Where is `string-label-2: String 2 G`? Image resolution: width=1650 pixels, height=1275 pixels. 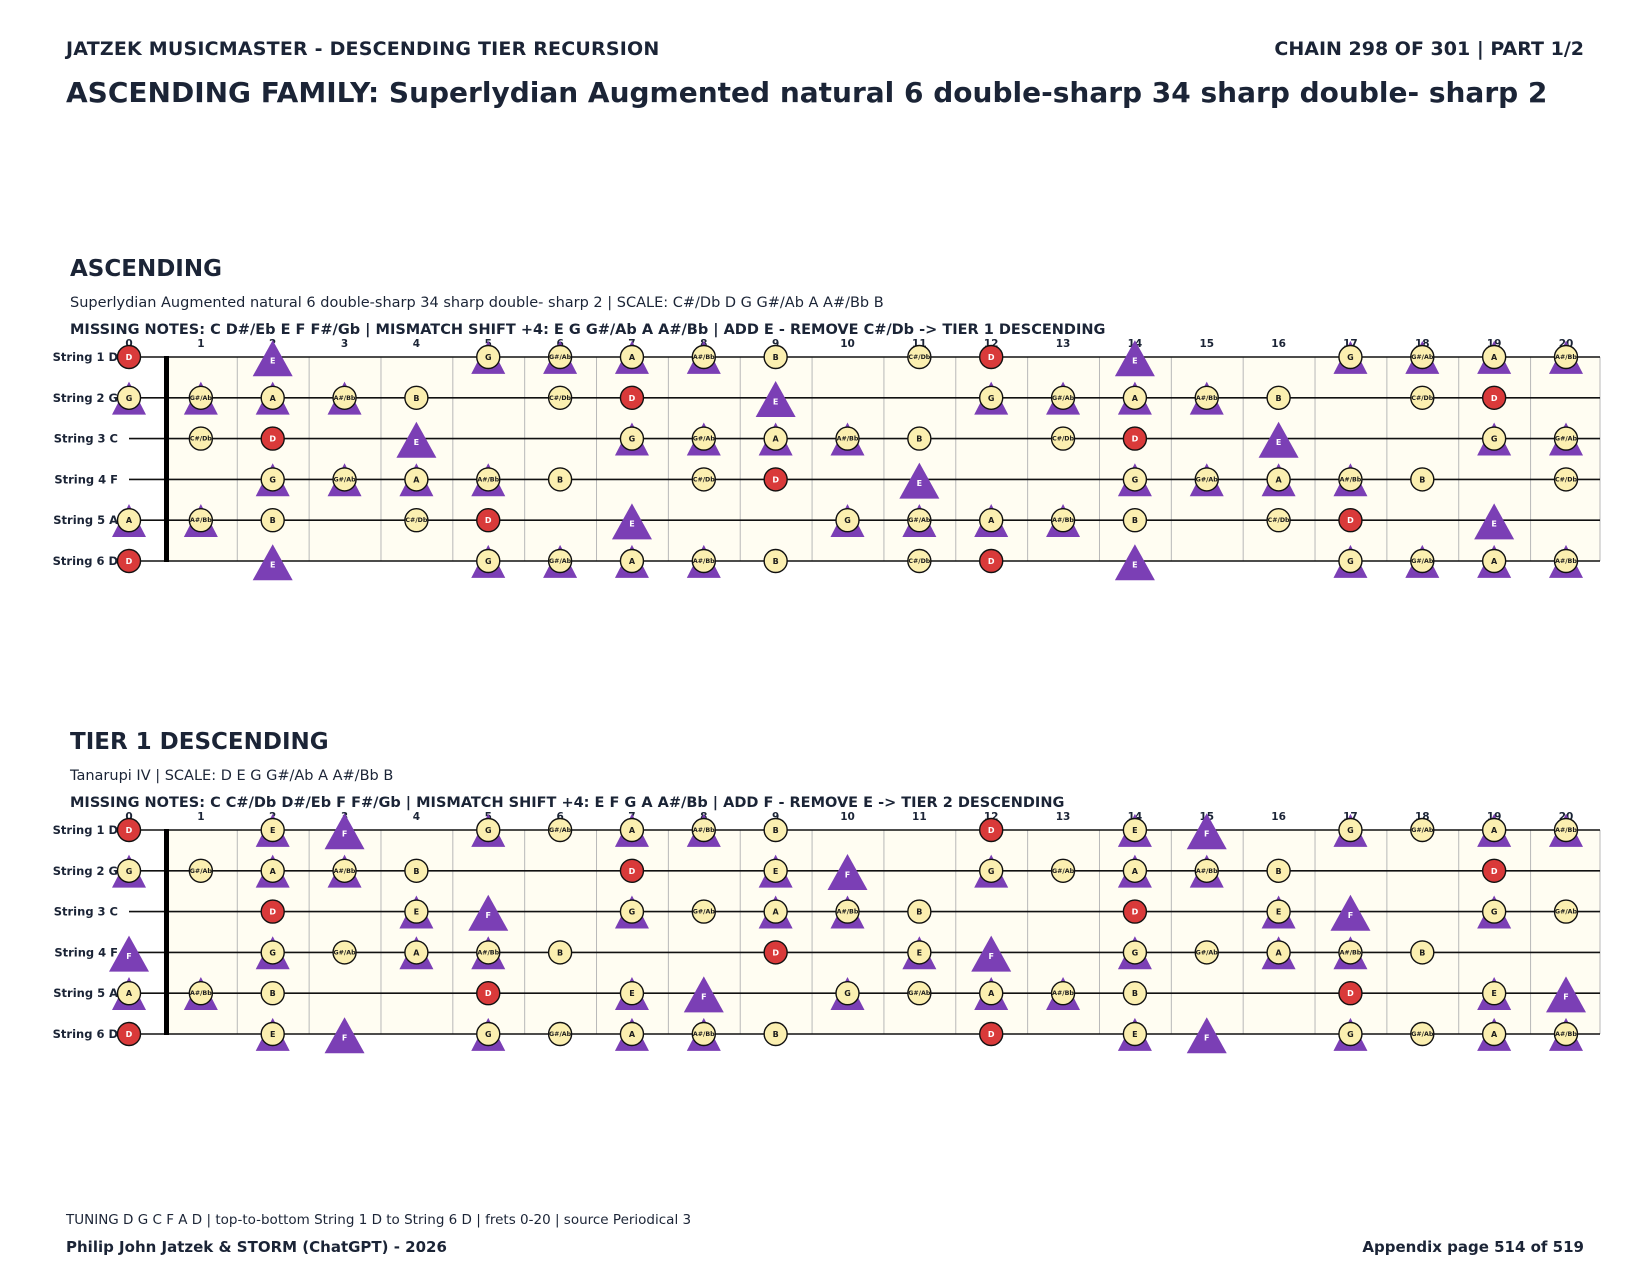
string-label-2: String 2 G is located at coordinates (85, 398).